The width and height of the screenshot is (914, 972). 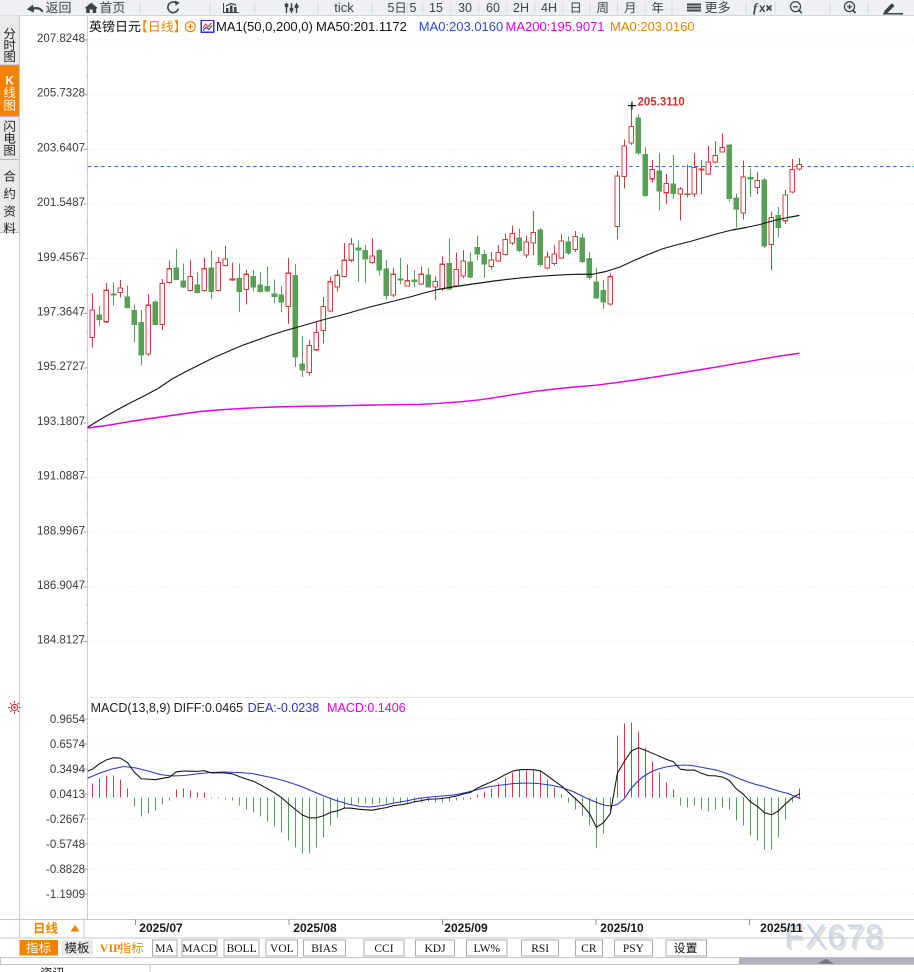 What do you see at coordinates (622, 928) in the screenshot?
I see `svg-text: 2025/10` at bounding box center [622, 928].